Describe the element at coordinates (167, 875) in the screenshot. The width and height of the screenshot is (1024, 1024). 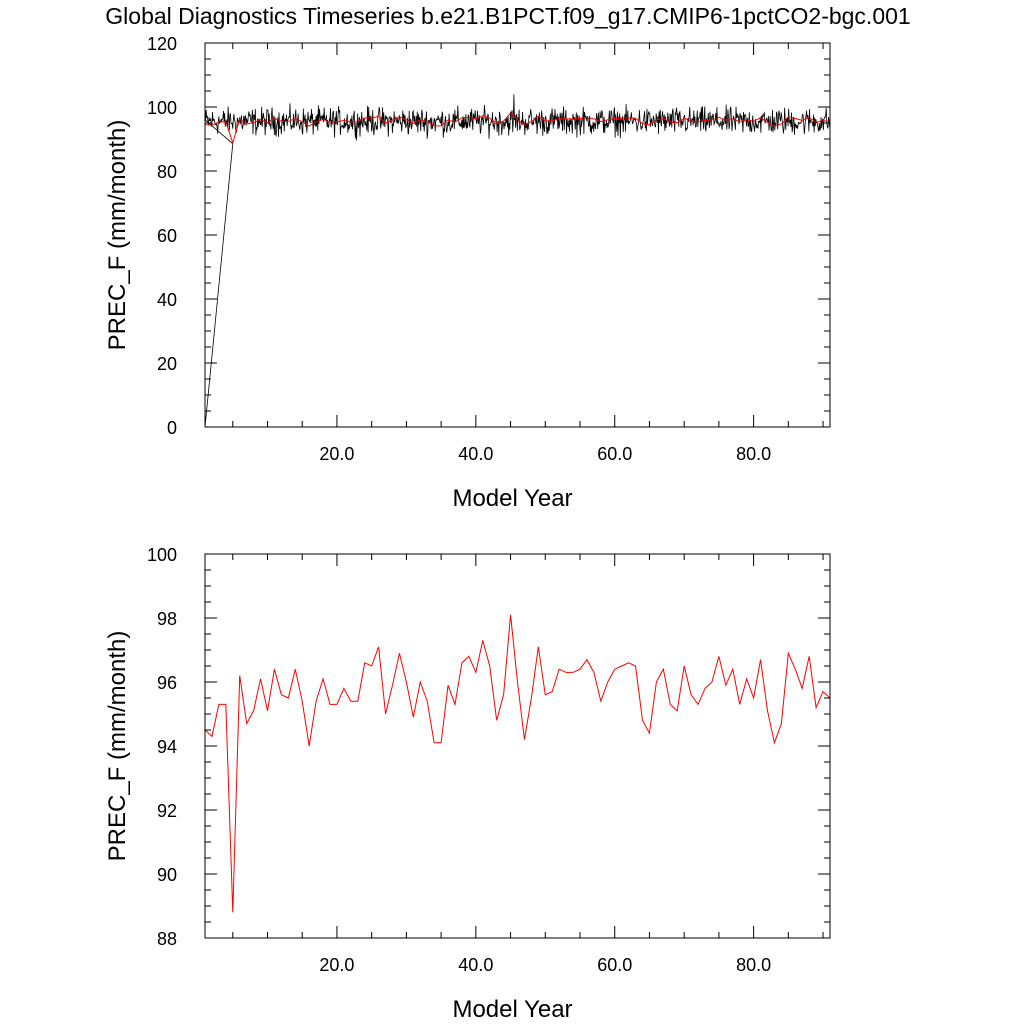
I see `y-tick-label: 90` at that location.